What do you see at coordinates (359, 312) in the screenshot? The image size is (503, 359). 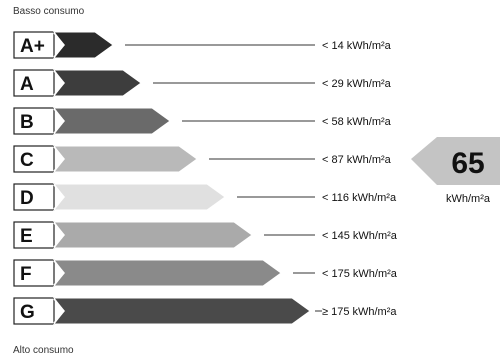 I see `class-threshold: ≥ 175 kWh/m²a` at bounding box center [359, 312].